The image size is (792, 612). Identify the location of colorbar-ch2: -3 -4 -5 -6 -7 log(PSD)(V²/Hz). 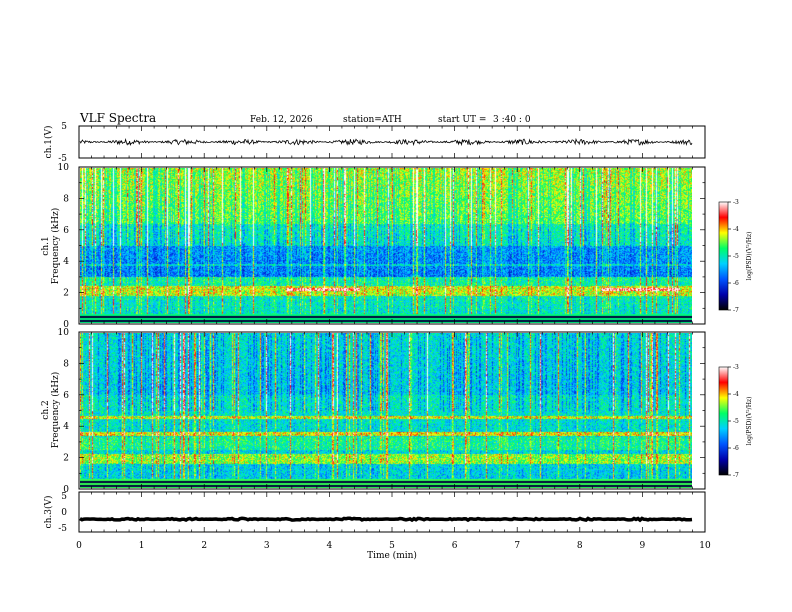
(735, 421).